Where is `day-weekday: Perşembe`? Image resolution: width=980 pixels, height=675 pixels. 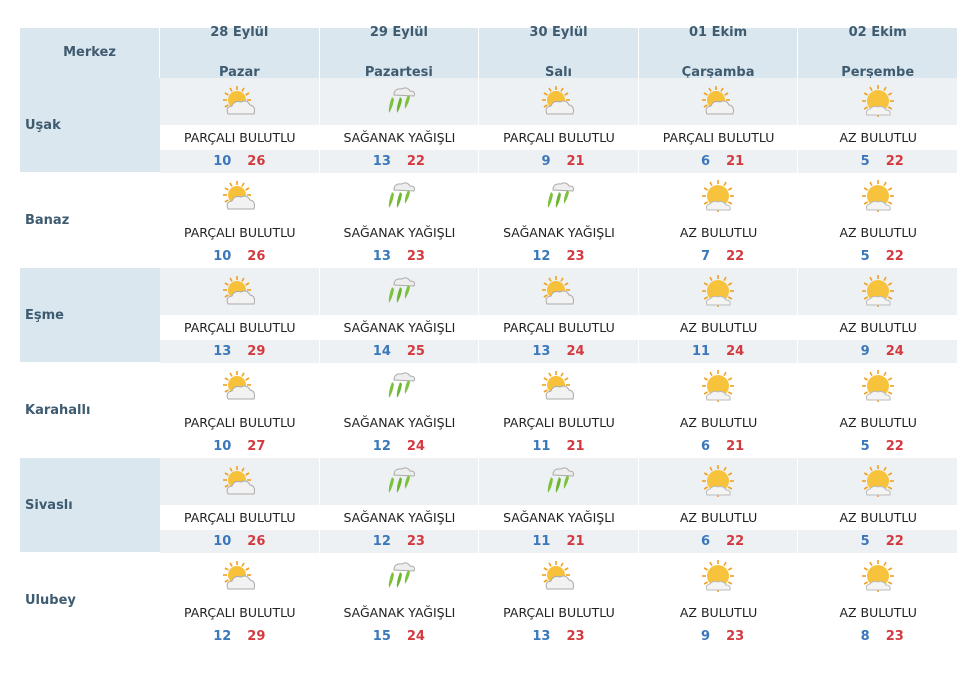 day-weekday: Perşembe is located at coordinates (878, 72).